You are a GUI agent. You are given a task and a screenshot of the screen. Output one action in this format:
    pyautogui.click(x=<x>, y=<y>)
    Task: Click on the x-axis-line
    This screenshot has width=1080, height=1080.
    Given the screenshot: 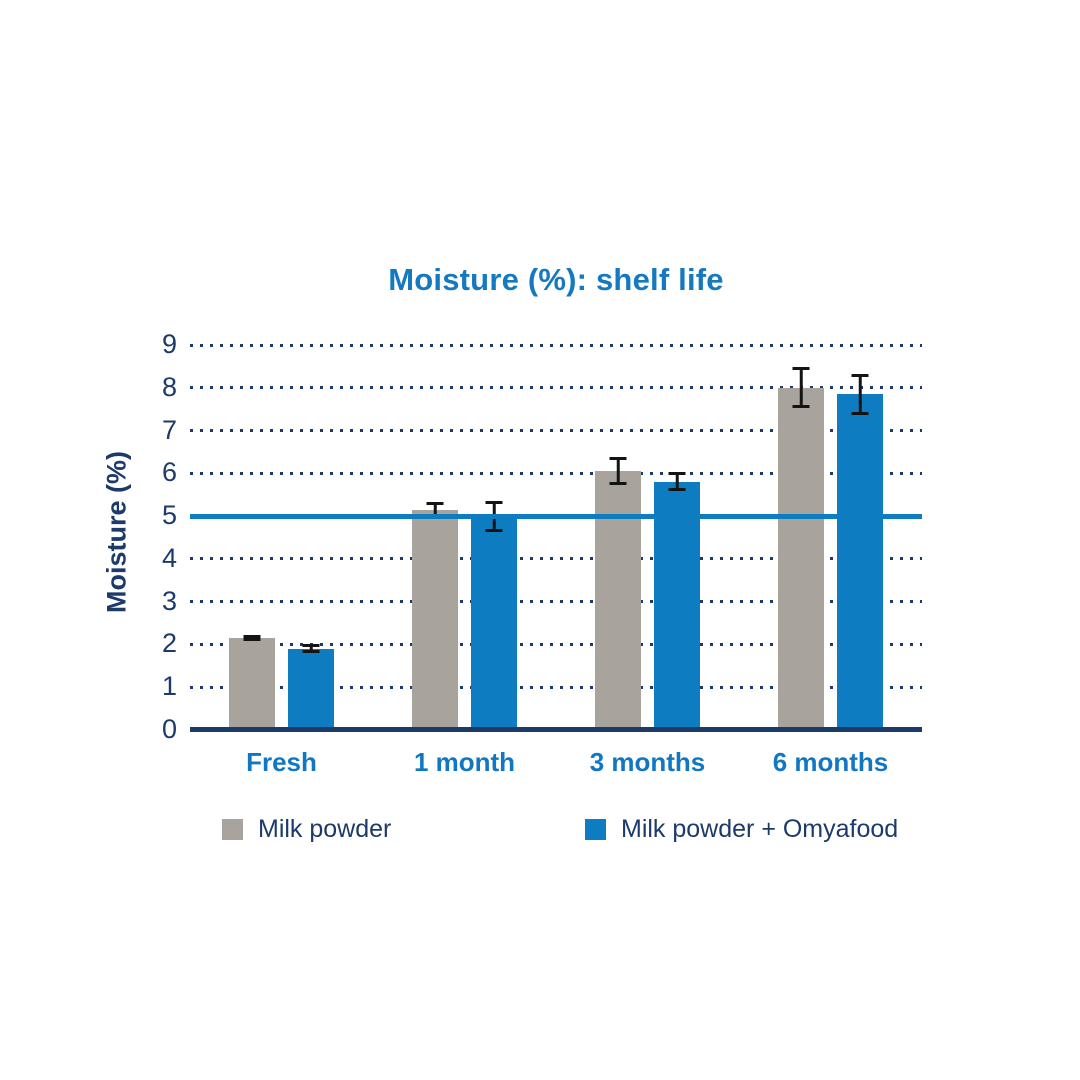 What is the action you would take?
    pyautogui.click(x=556, y=729)
    